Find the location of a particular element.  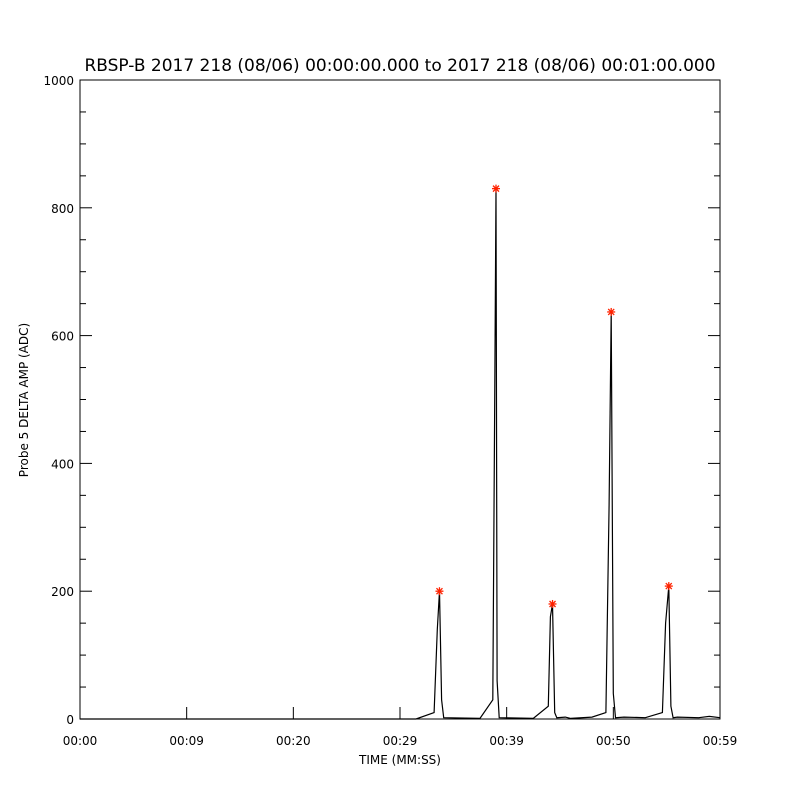

x-tick-label: 00:50 is located at coordinates (613, 741).